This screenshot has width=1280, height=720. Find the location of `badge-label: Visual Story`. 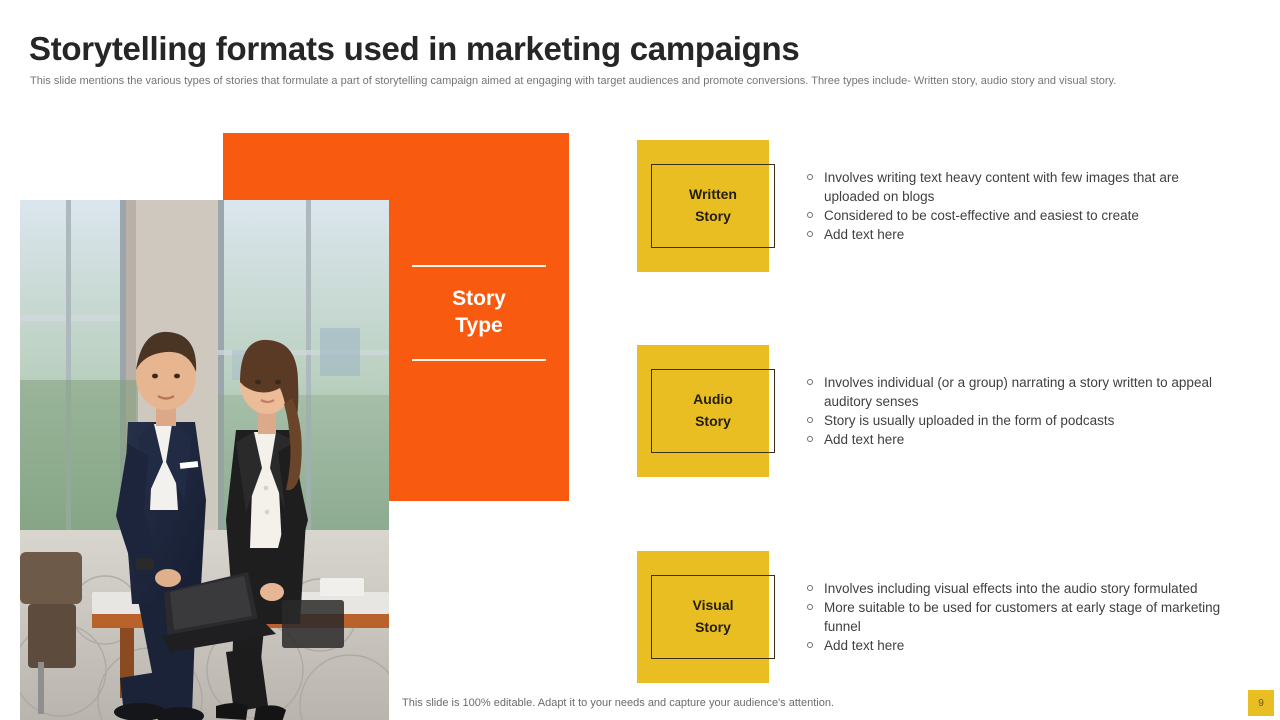

badge-label: Visual Story is located at coordinates (713, 616).